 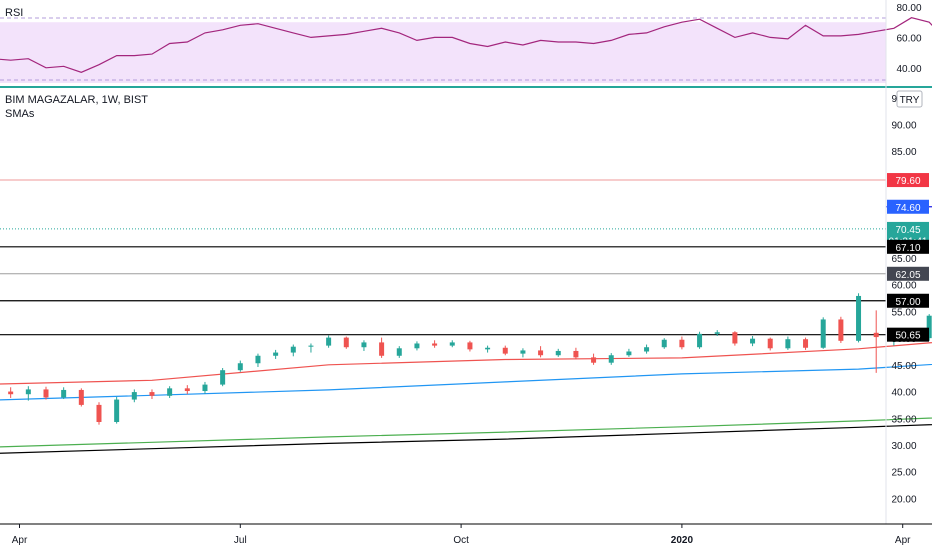 I want to click on price-badge: 74.60, so click(x=908, y=206).